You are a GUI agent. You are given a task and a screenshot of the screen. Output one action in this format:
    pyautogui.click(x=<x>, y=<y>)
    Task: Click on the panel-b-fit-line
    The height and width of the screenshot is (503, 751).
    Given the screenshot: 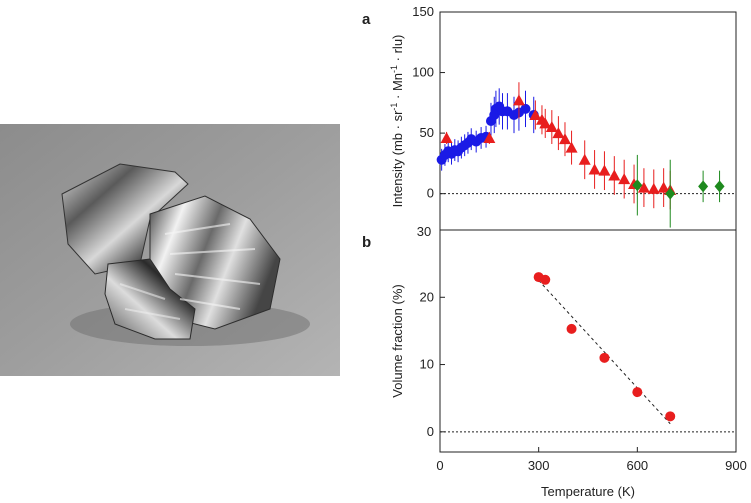 What is the action you would take?
    pyautogui.click(x=604, y=352)
    